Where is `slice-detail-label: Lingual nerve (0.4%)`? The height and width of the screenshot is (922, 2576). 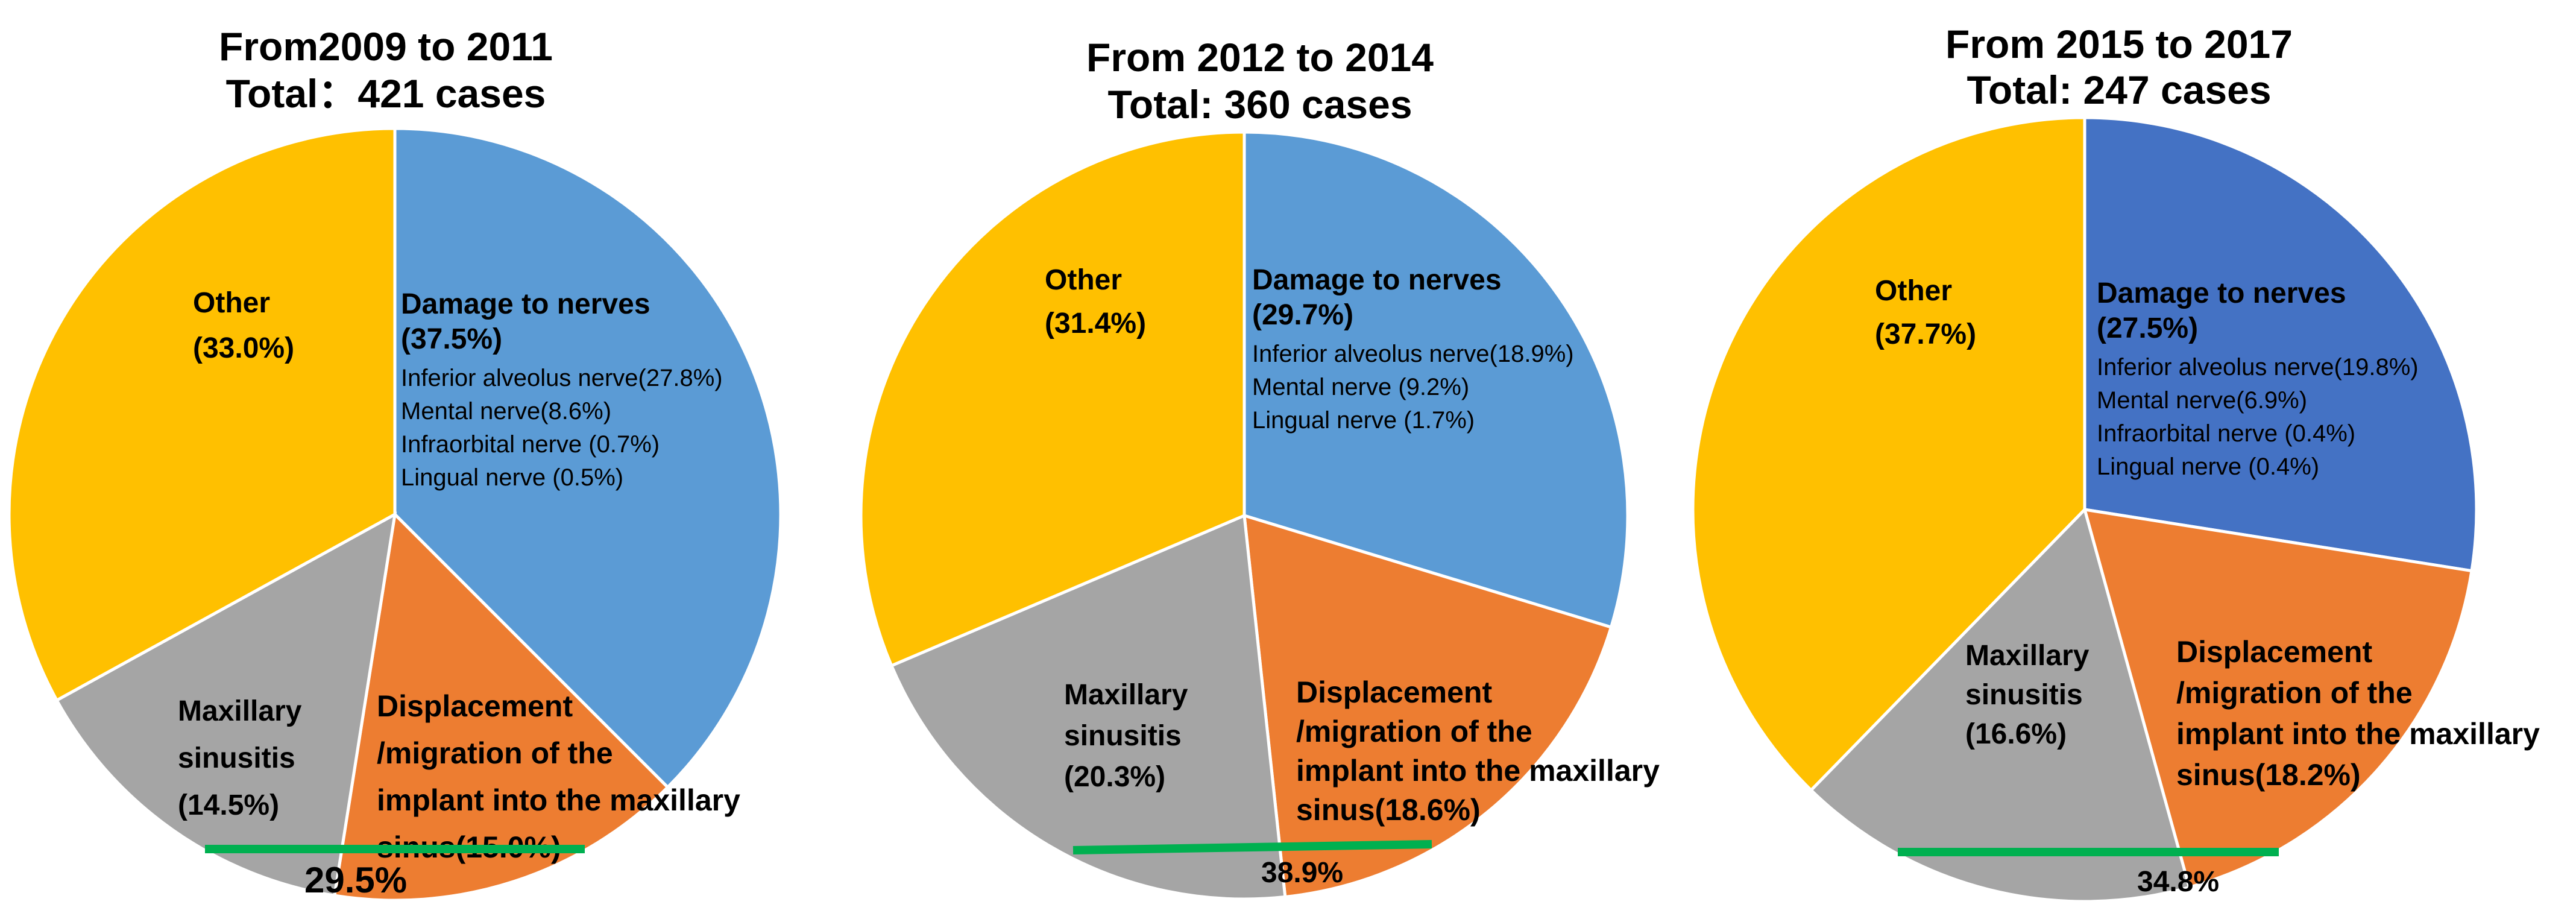 slice-detail-label: Lingual nerve (0.4%) is located at coordinates (2208, 467).